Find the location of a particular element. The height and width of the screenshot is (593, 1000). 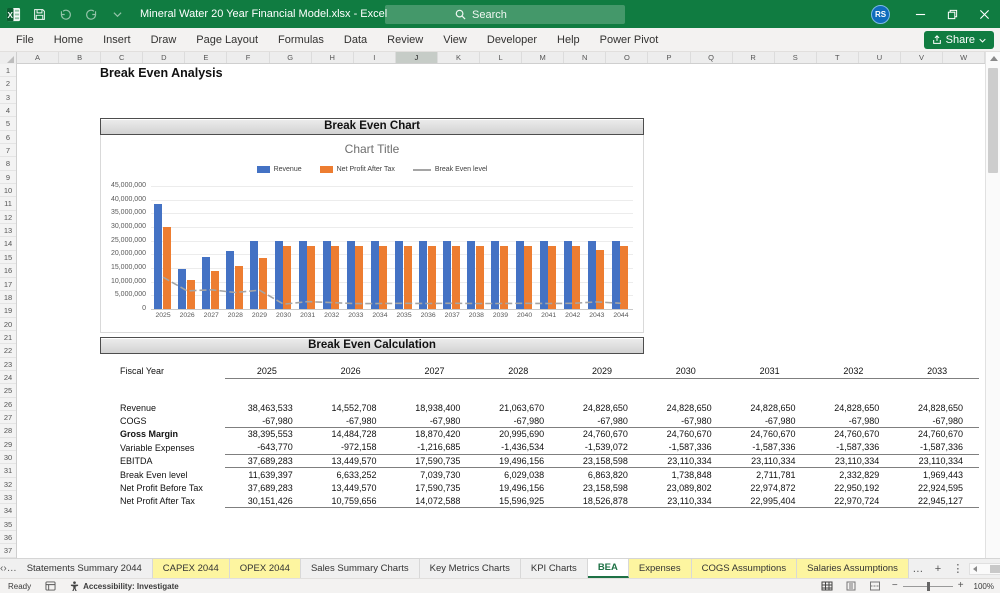

sheet-tab-opex-2044: OPEX 2044 is located at coordinates (265, 568).